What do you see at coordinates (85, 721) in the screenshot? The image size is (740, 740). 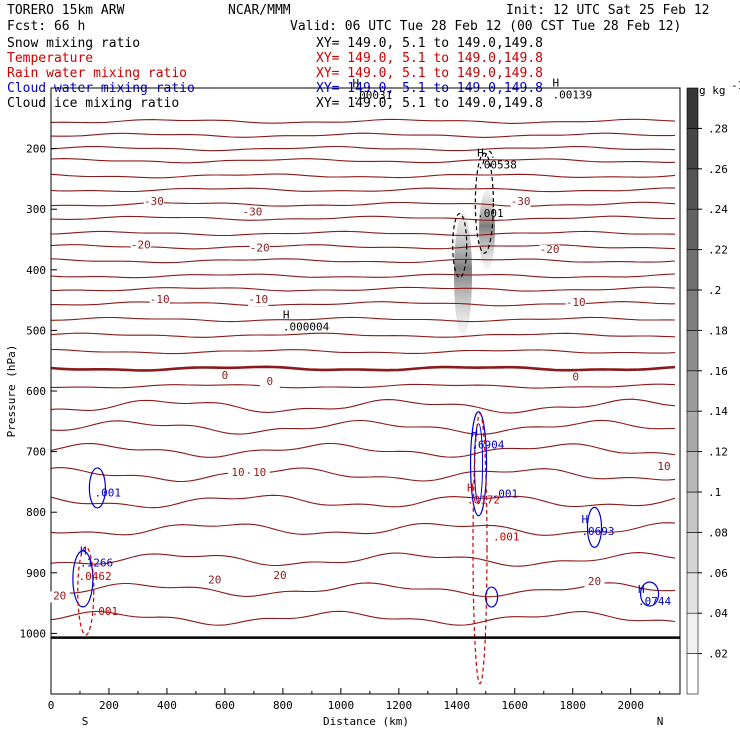 I see `endpoint-south: S` at bounding box center [85, 721].